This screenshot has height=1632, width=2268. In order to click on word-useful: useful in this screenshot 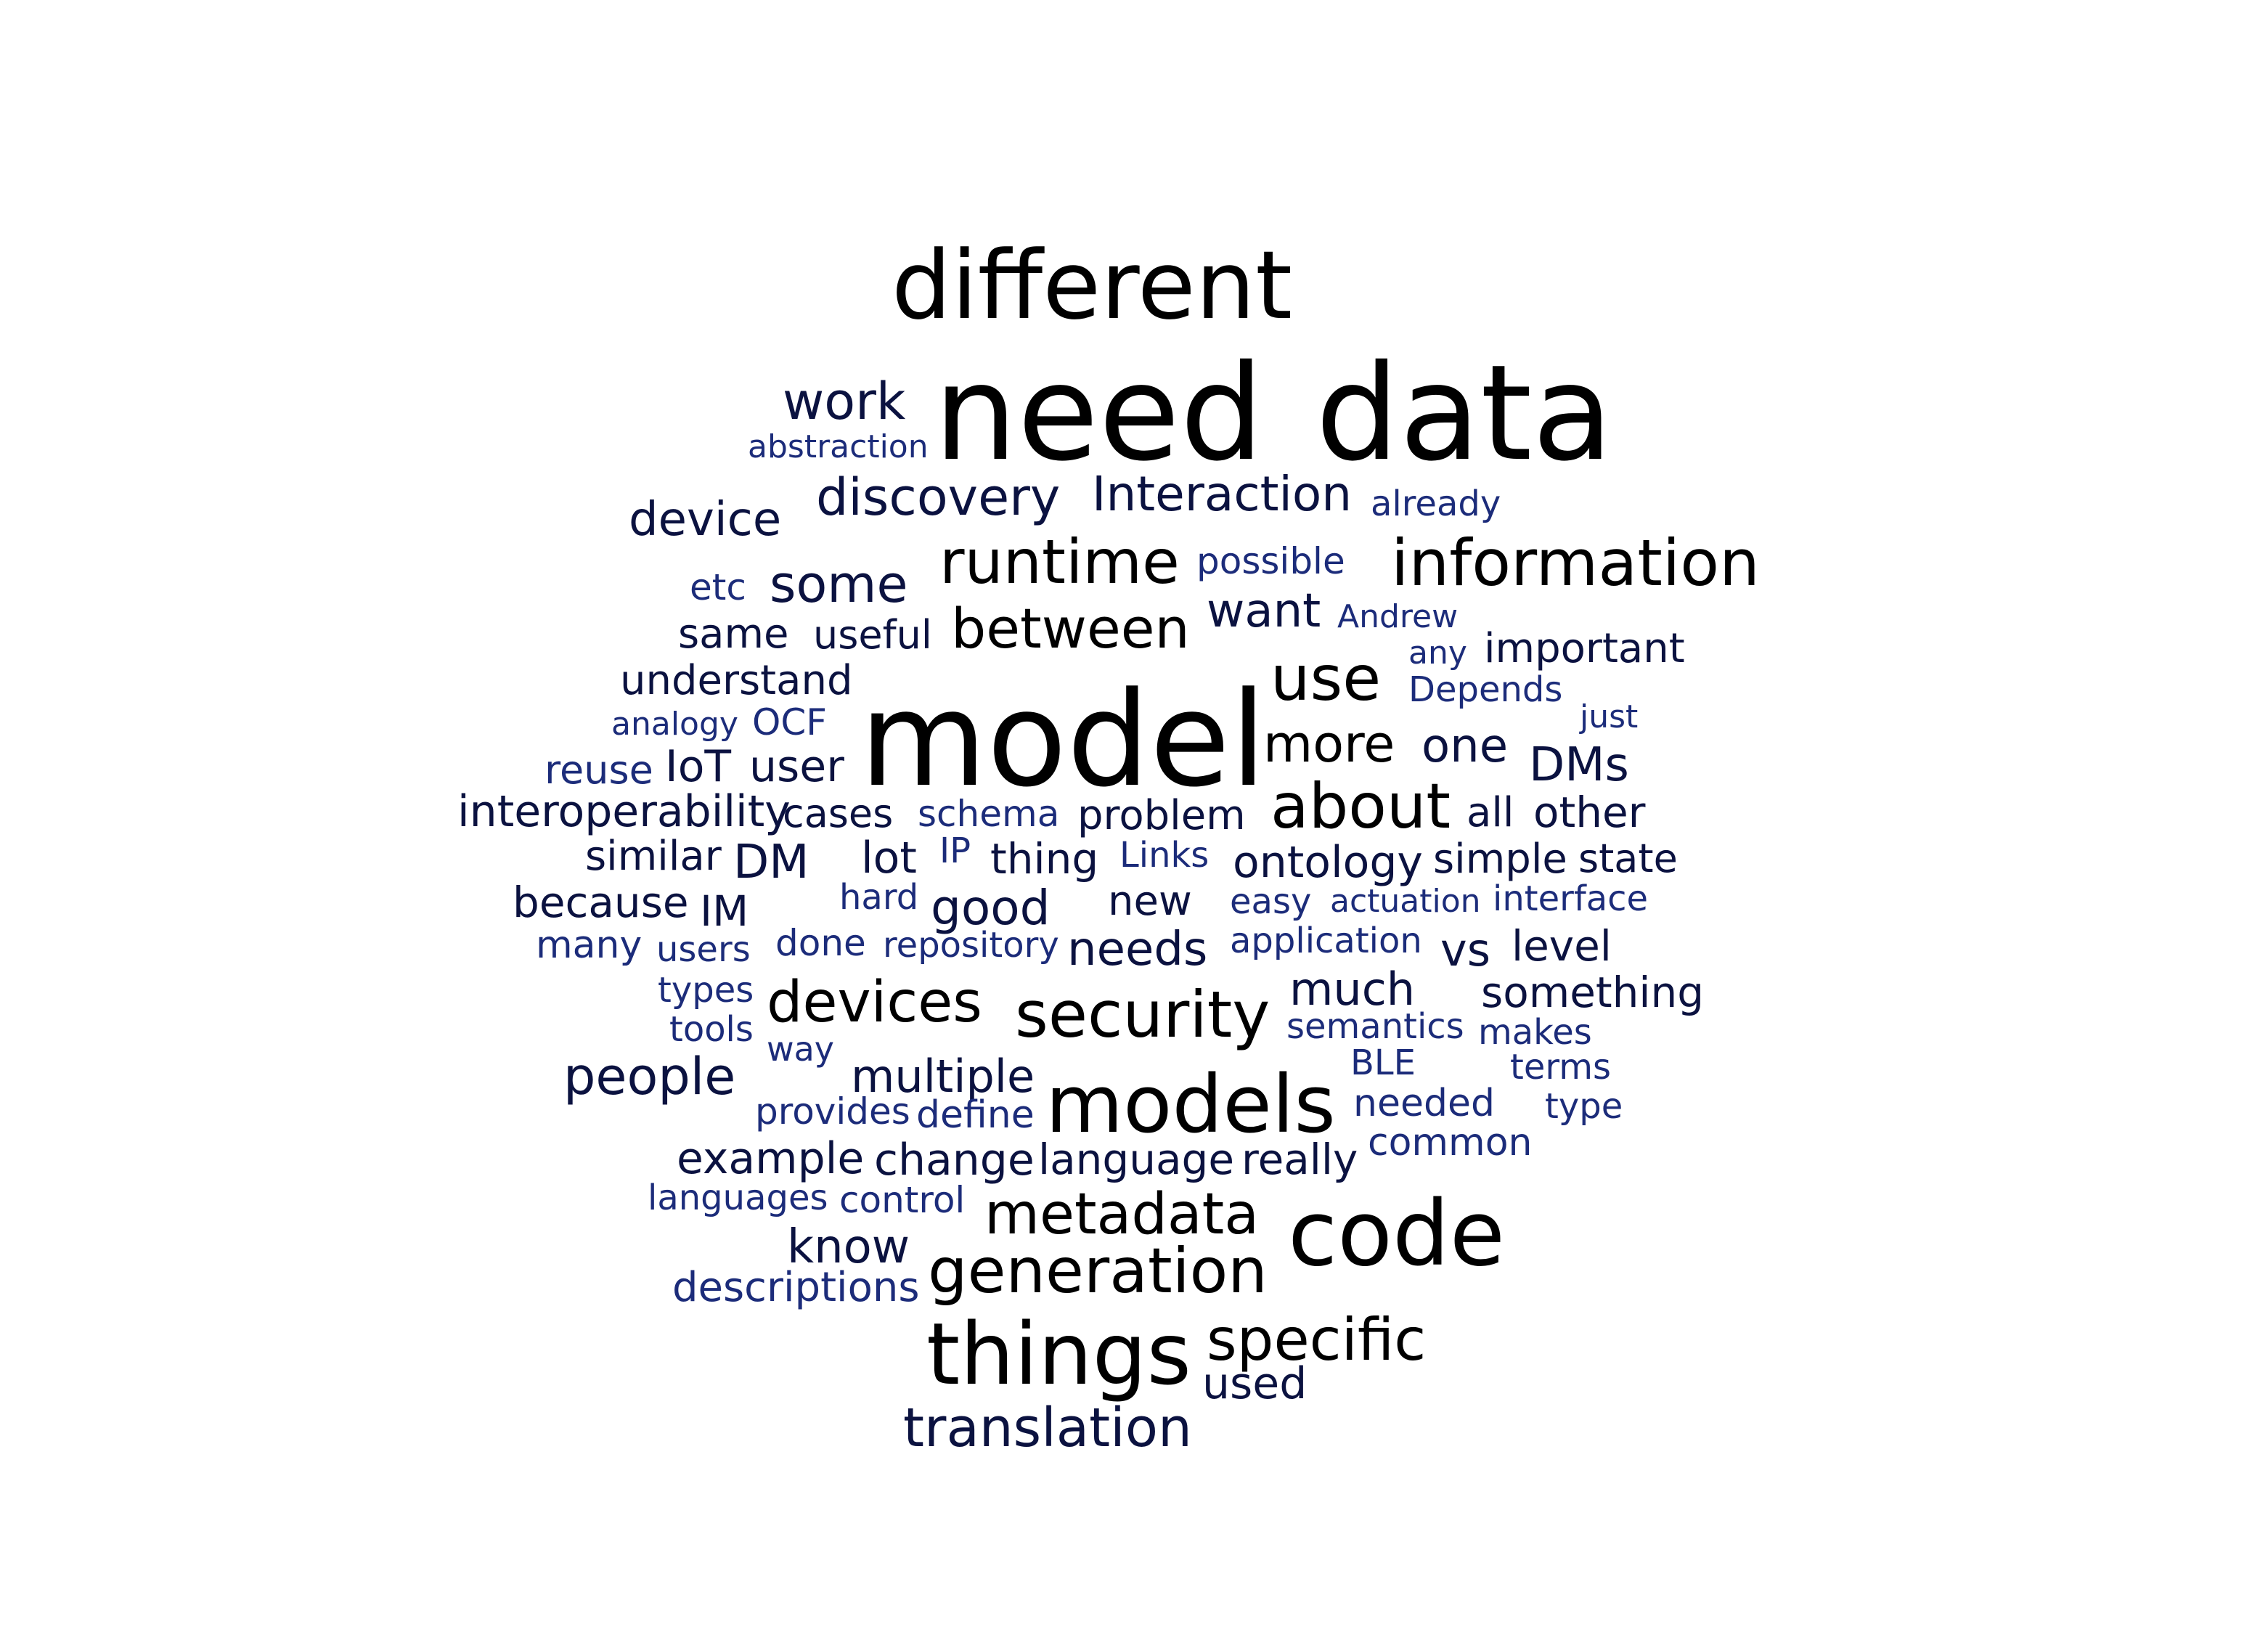, I will do `click(872, 635)`.